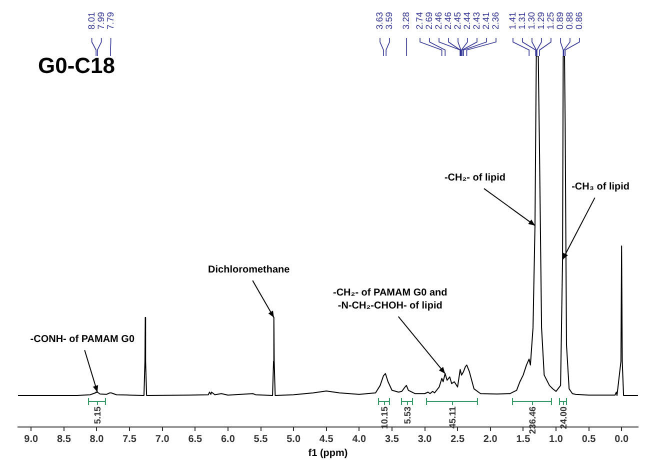  I want to click on x-tick-label: 0.5, so click(589, 439).